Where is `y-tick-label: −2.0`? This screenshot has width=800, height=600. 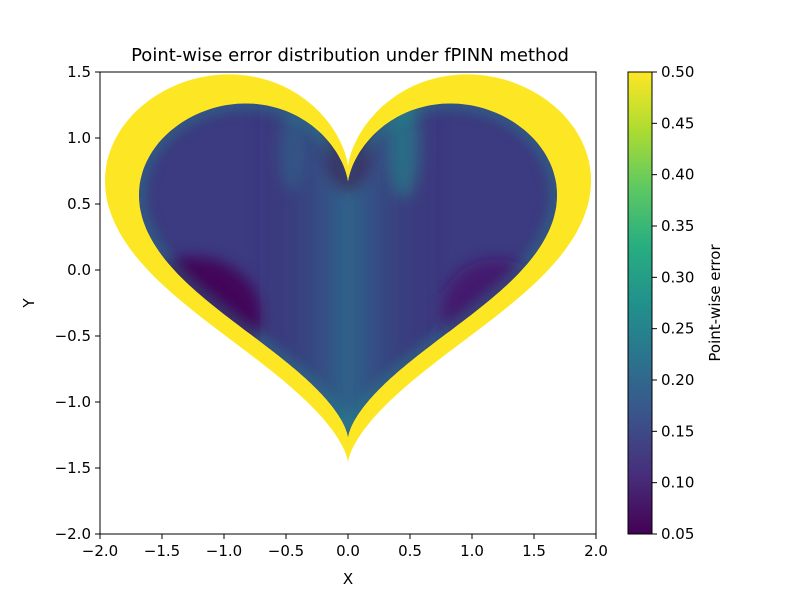
y-tick-label: −2.0 is located at coordinates (73, 534).